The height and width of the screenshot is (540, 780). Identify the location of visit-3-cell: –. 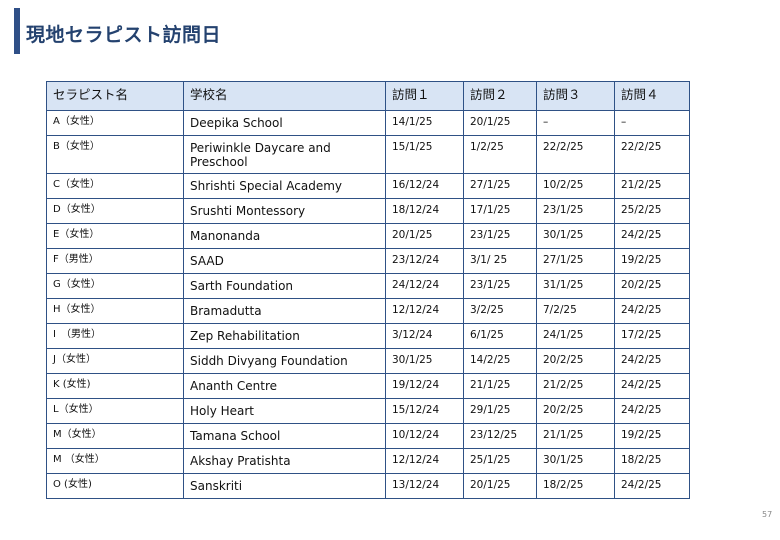
(575, 123).